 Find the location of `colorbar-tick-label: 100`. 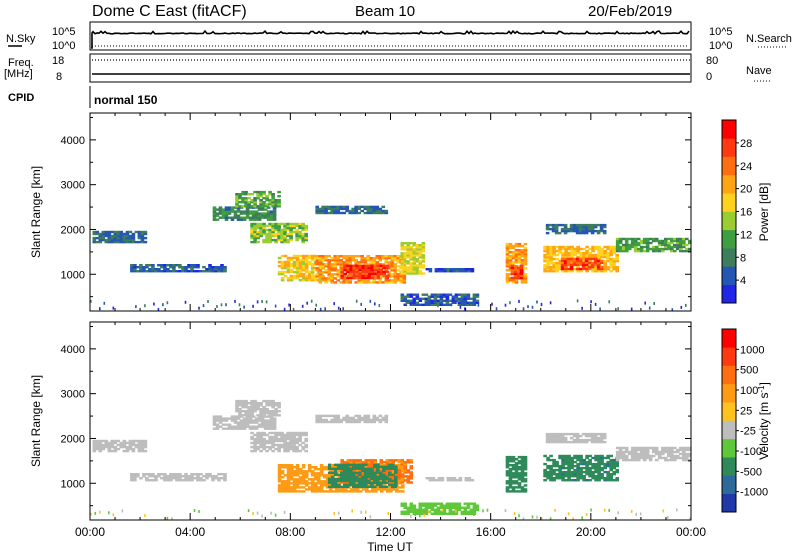

colorbar-tick-label: 100 is located at coordinates (749, 391).